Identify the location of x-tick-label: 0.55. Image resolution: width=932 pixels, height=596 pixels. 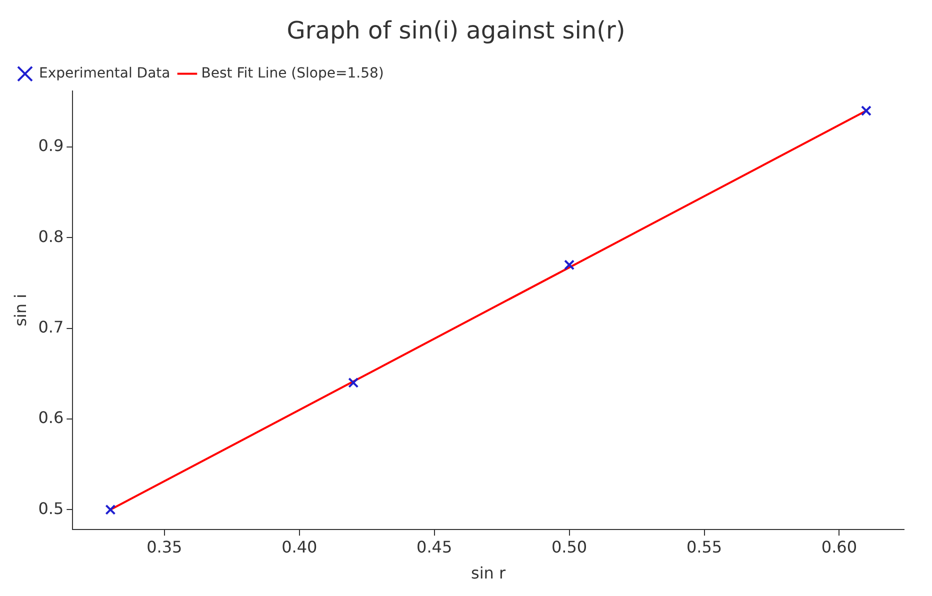
(704, 546).